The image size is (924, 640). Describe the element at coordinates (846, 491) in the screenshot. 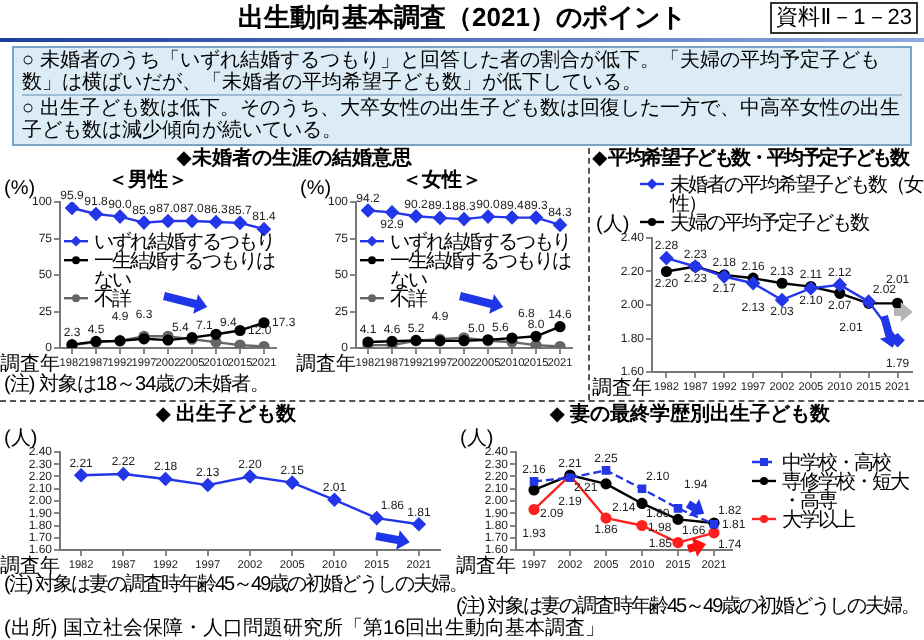

I see `legend-label: 専修学校・短大・高専` at that location.